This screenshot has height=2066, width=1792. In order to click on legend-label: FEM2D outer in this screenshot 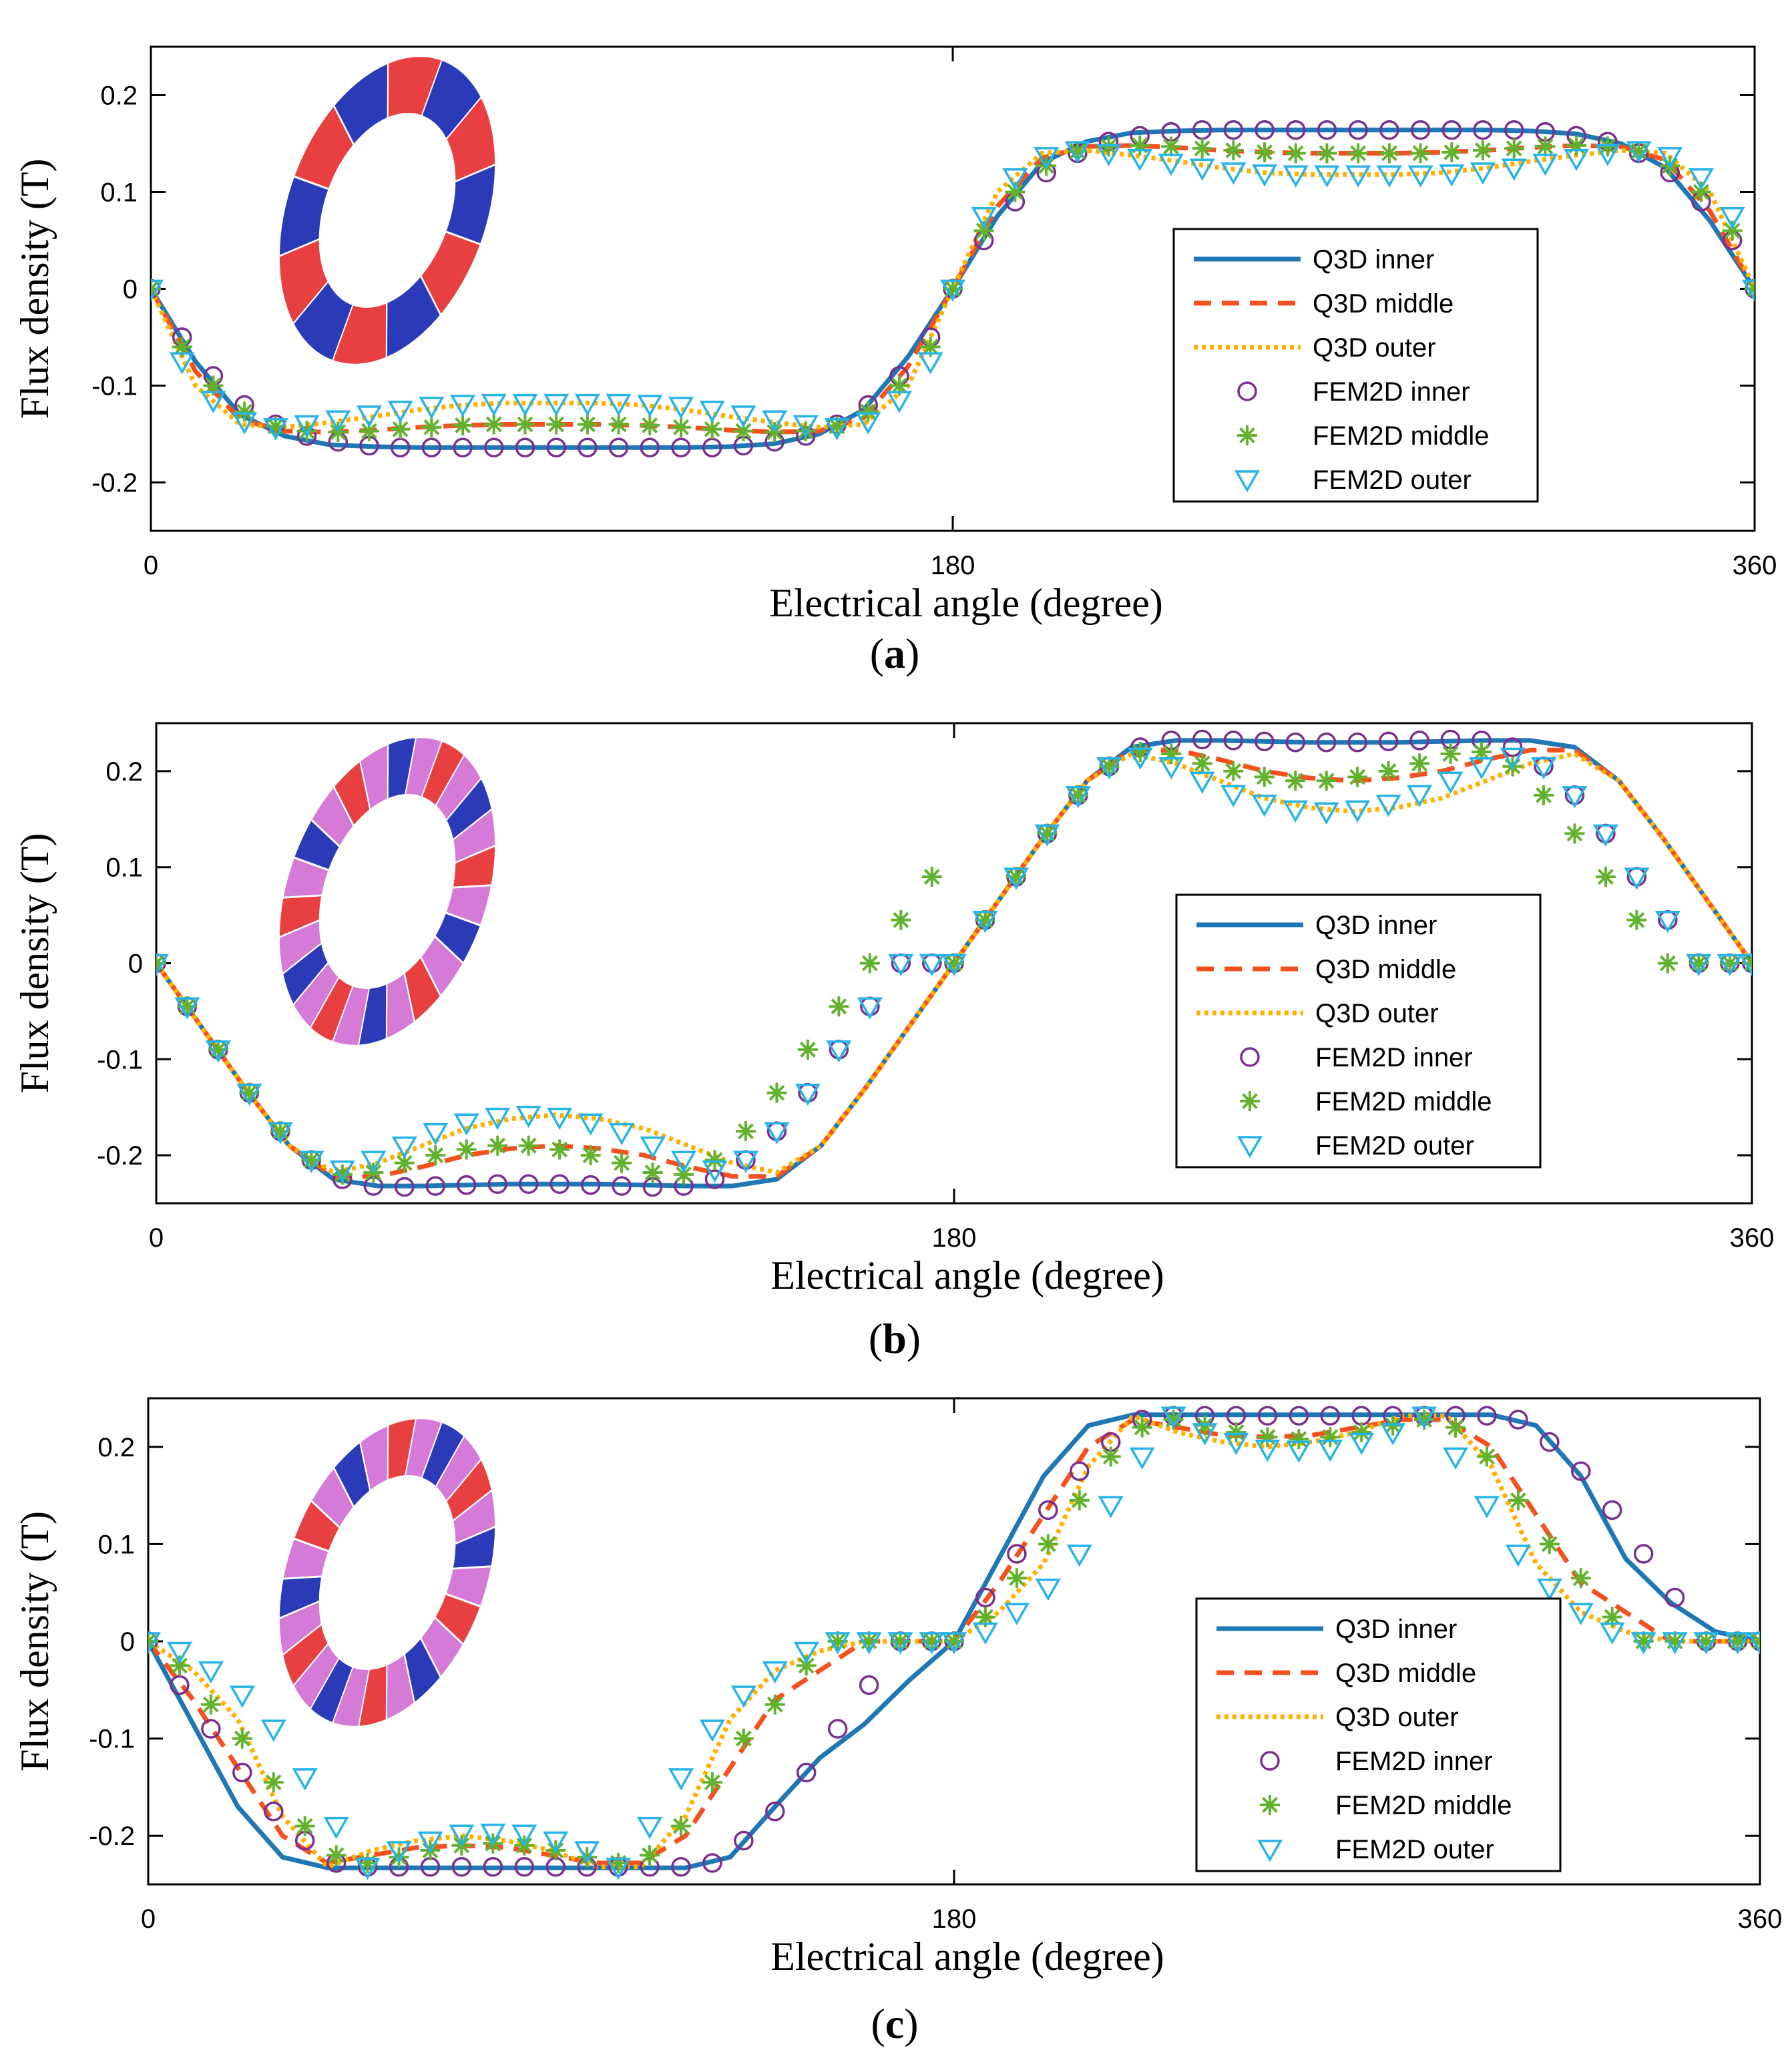, I will do `click(1394, 1146)`.